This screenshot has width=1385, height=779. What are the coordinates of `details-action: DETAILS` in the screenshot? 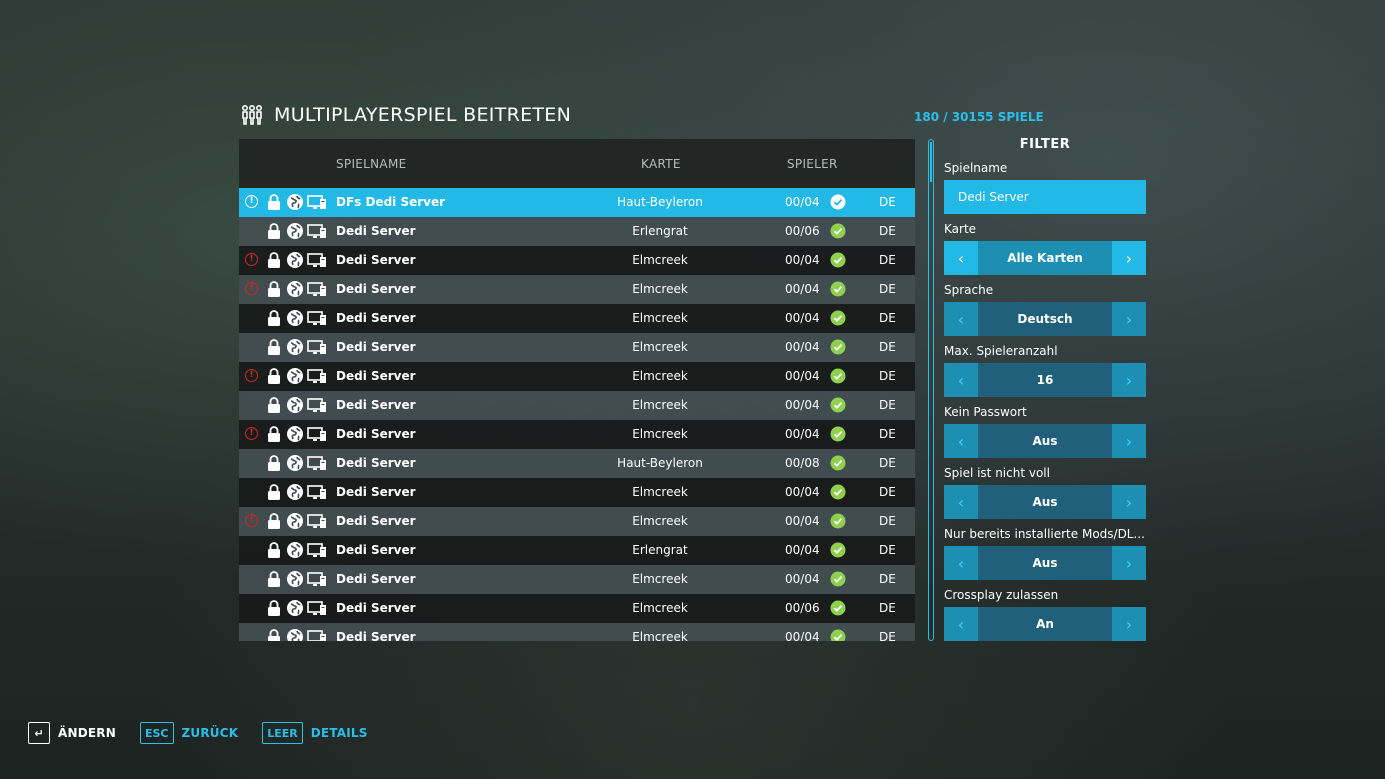 It's located at (339, 733).